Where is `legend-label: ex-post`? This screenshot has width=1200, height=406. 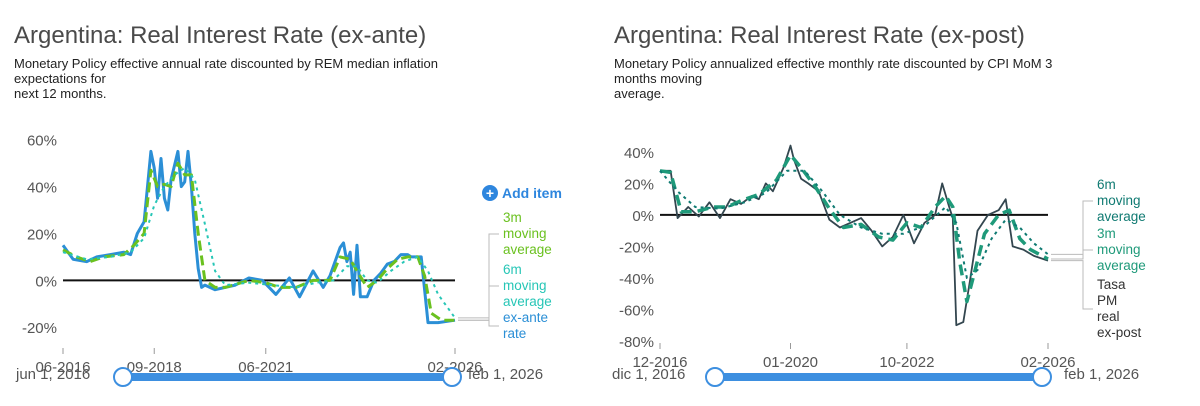 legend-label: ex-post is located at coordinates (1119, 332).